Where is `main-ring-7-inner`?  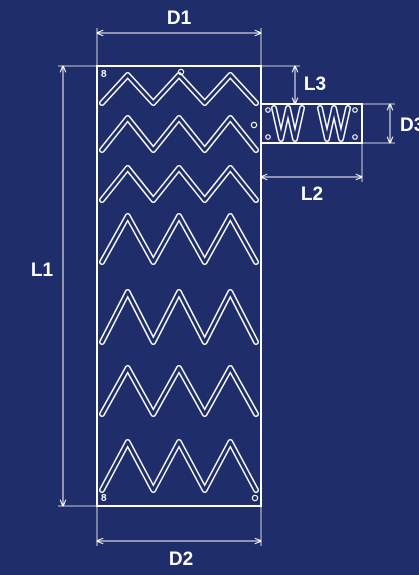
main-ring-7-inner is located at coordinates (179, 466).